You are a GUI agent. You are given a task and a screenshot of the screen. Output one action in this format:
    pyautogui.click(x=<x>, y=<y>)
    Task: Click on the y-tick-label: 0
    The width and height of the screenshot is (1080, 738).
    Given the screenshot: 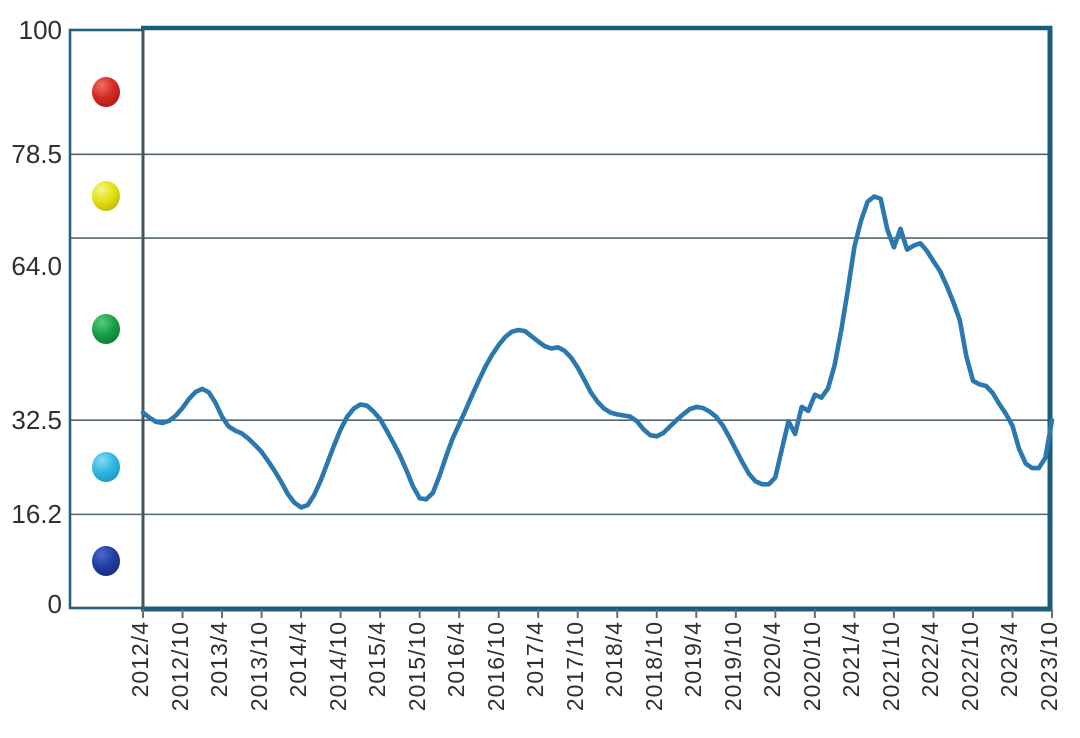 What is the action you would take?
    pyautogui.click(x=54, y=604)
    